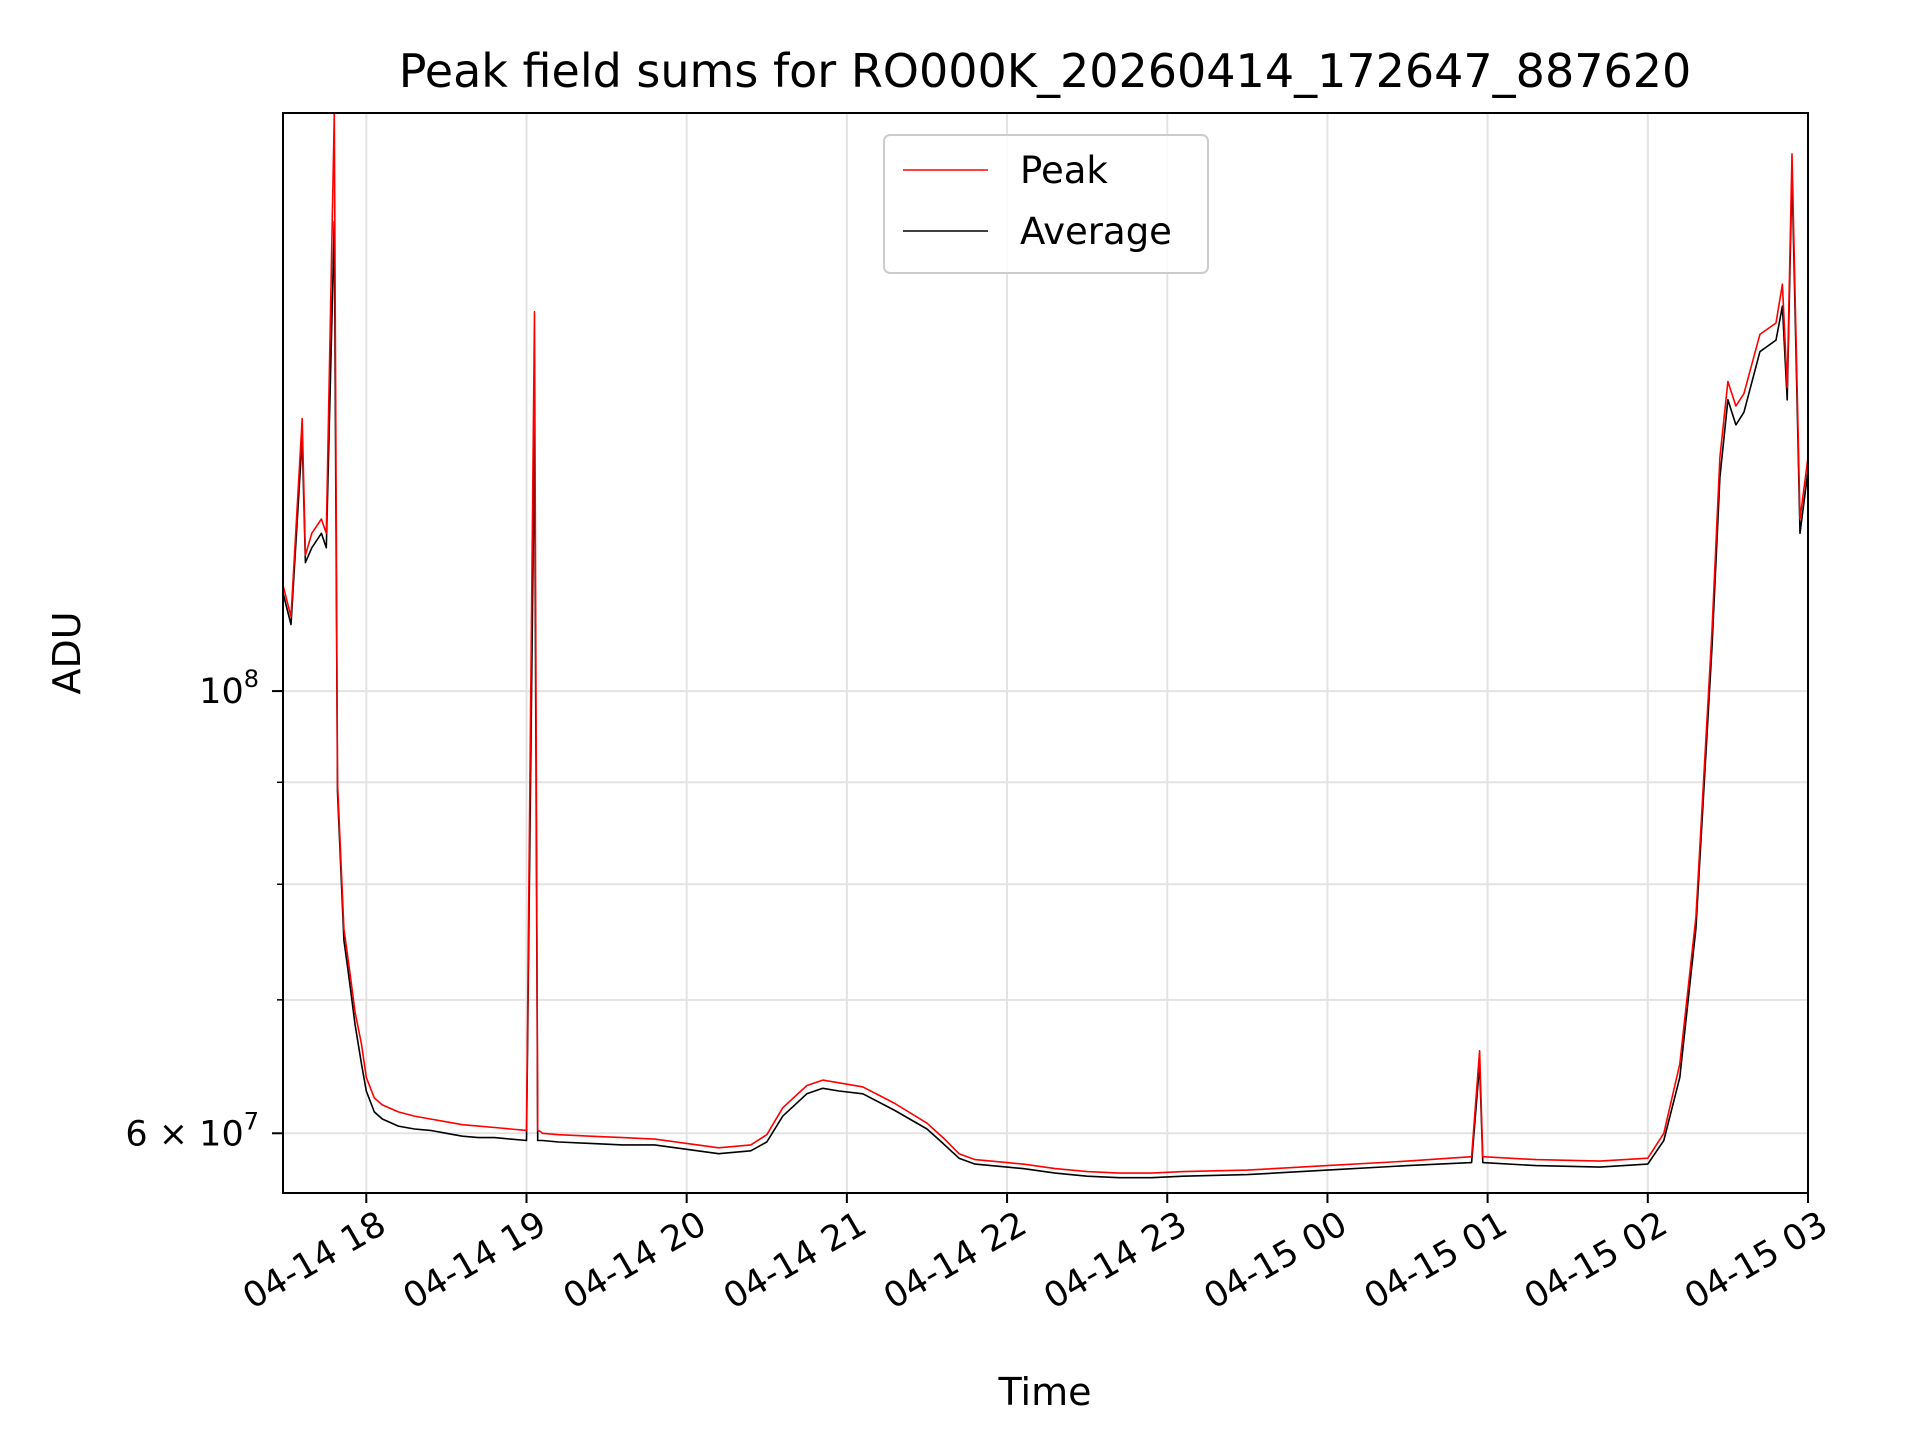 The height and width of the screenshot is (1440, 1920). What do you see at coordinates (221, 692) in the screenshot?
I see `y-tick-base: 10` at bounding box center [221, 692].